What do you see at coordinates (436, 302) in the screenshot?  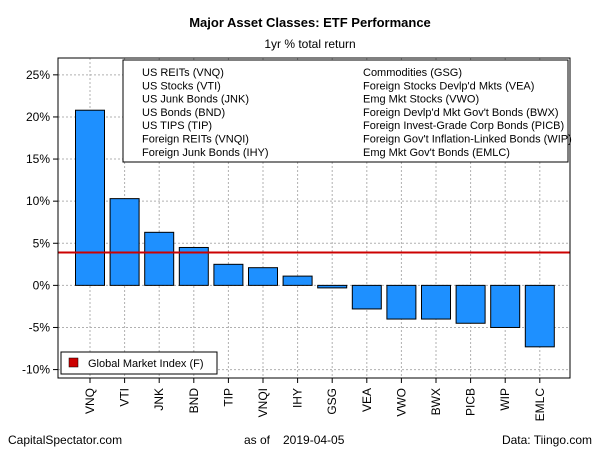 I see `bar-bwx` at bounding box center [436, 302].